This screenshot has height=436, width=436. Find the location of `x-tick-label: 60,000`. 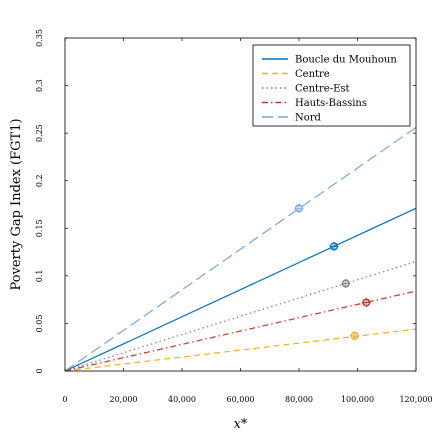

x-tick-label: 60,000 is located at coordinates (241, 399).